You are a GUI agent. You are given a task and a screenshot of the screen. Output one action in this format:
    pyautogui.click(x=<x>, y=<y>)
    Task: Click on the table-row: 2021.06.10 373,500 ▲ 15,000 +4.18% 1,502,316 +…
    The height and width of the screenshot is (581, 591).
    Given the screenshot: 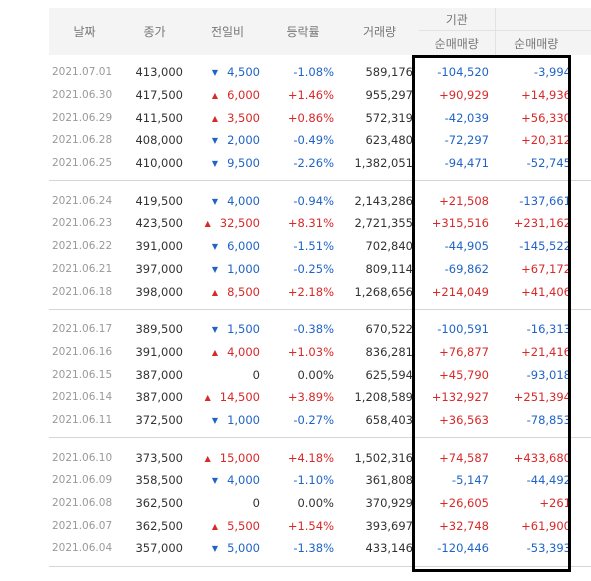 What is the action you would take?
    pyautogui.click(x=320, y=453)
    